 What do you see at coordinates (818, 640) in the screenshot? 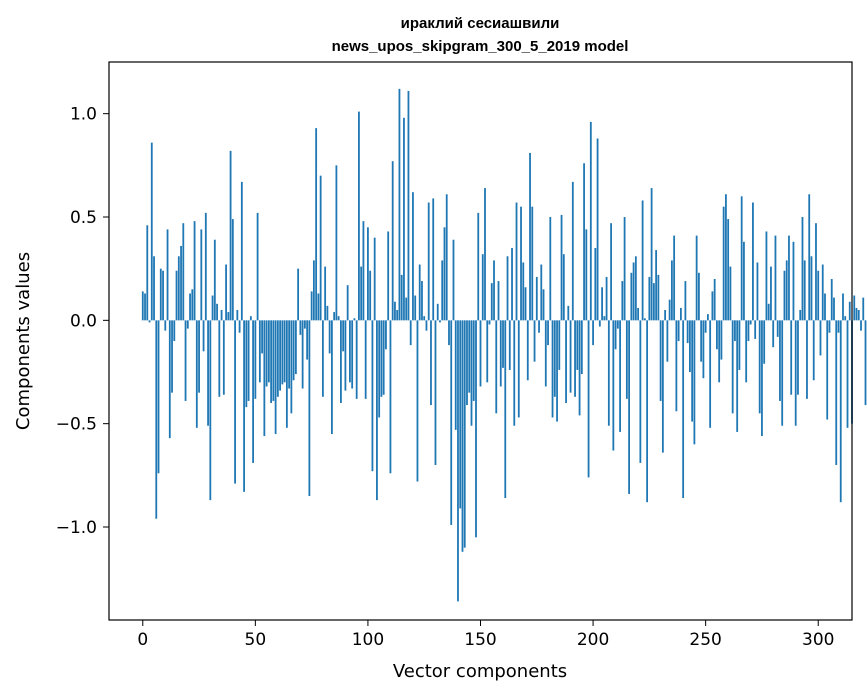
I see `x-tick-label: 300` at bounding box center [818, 640].